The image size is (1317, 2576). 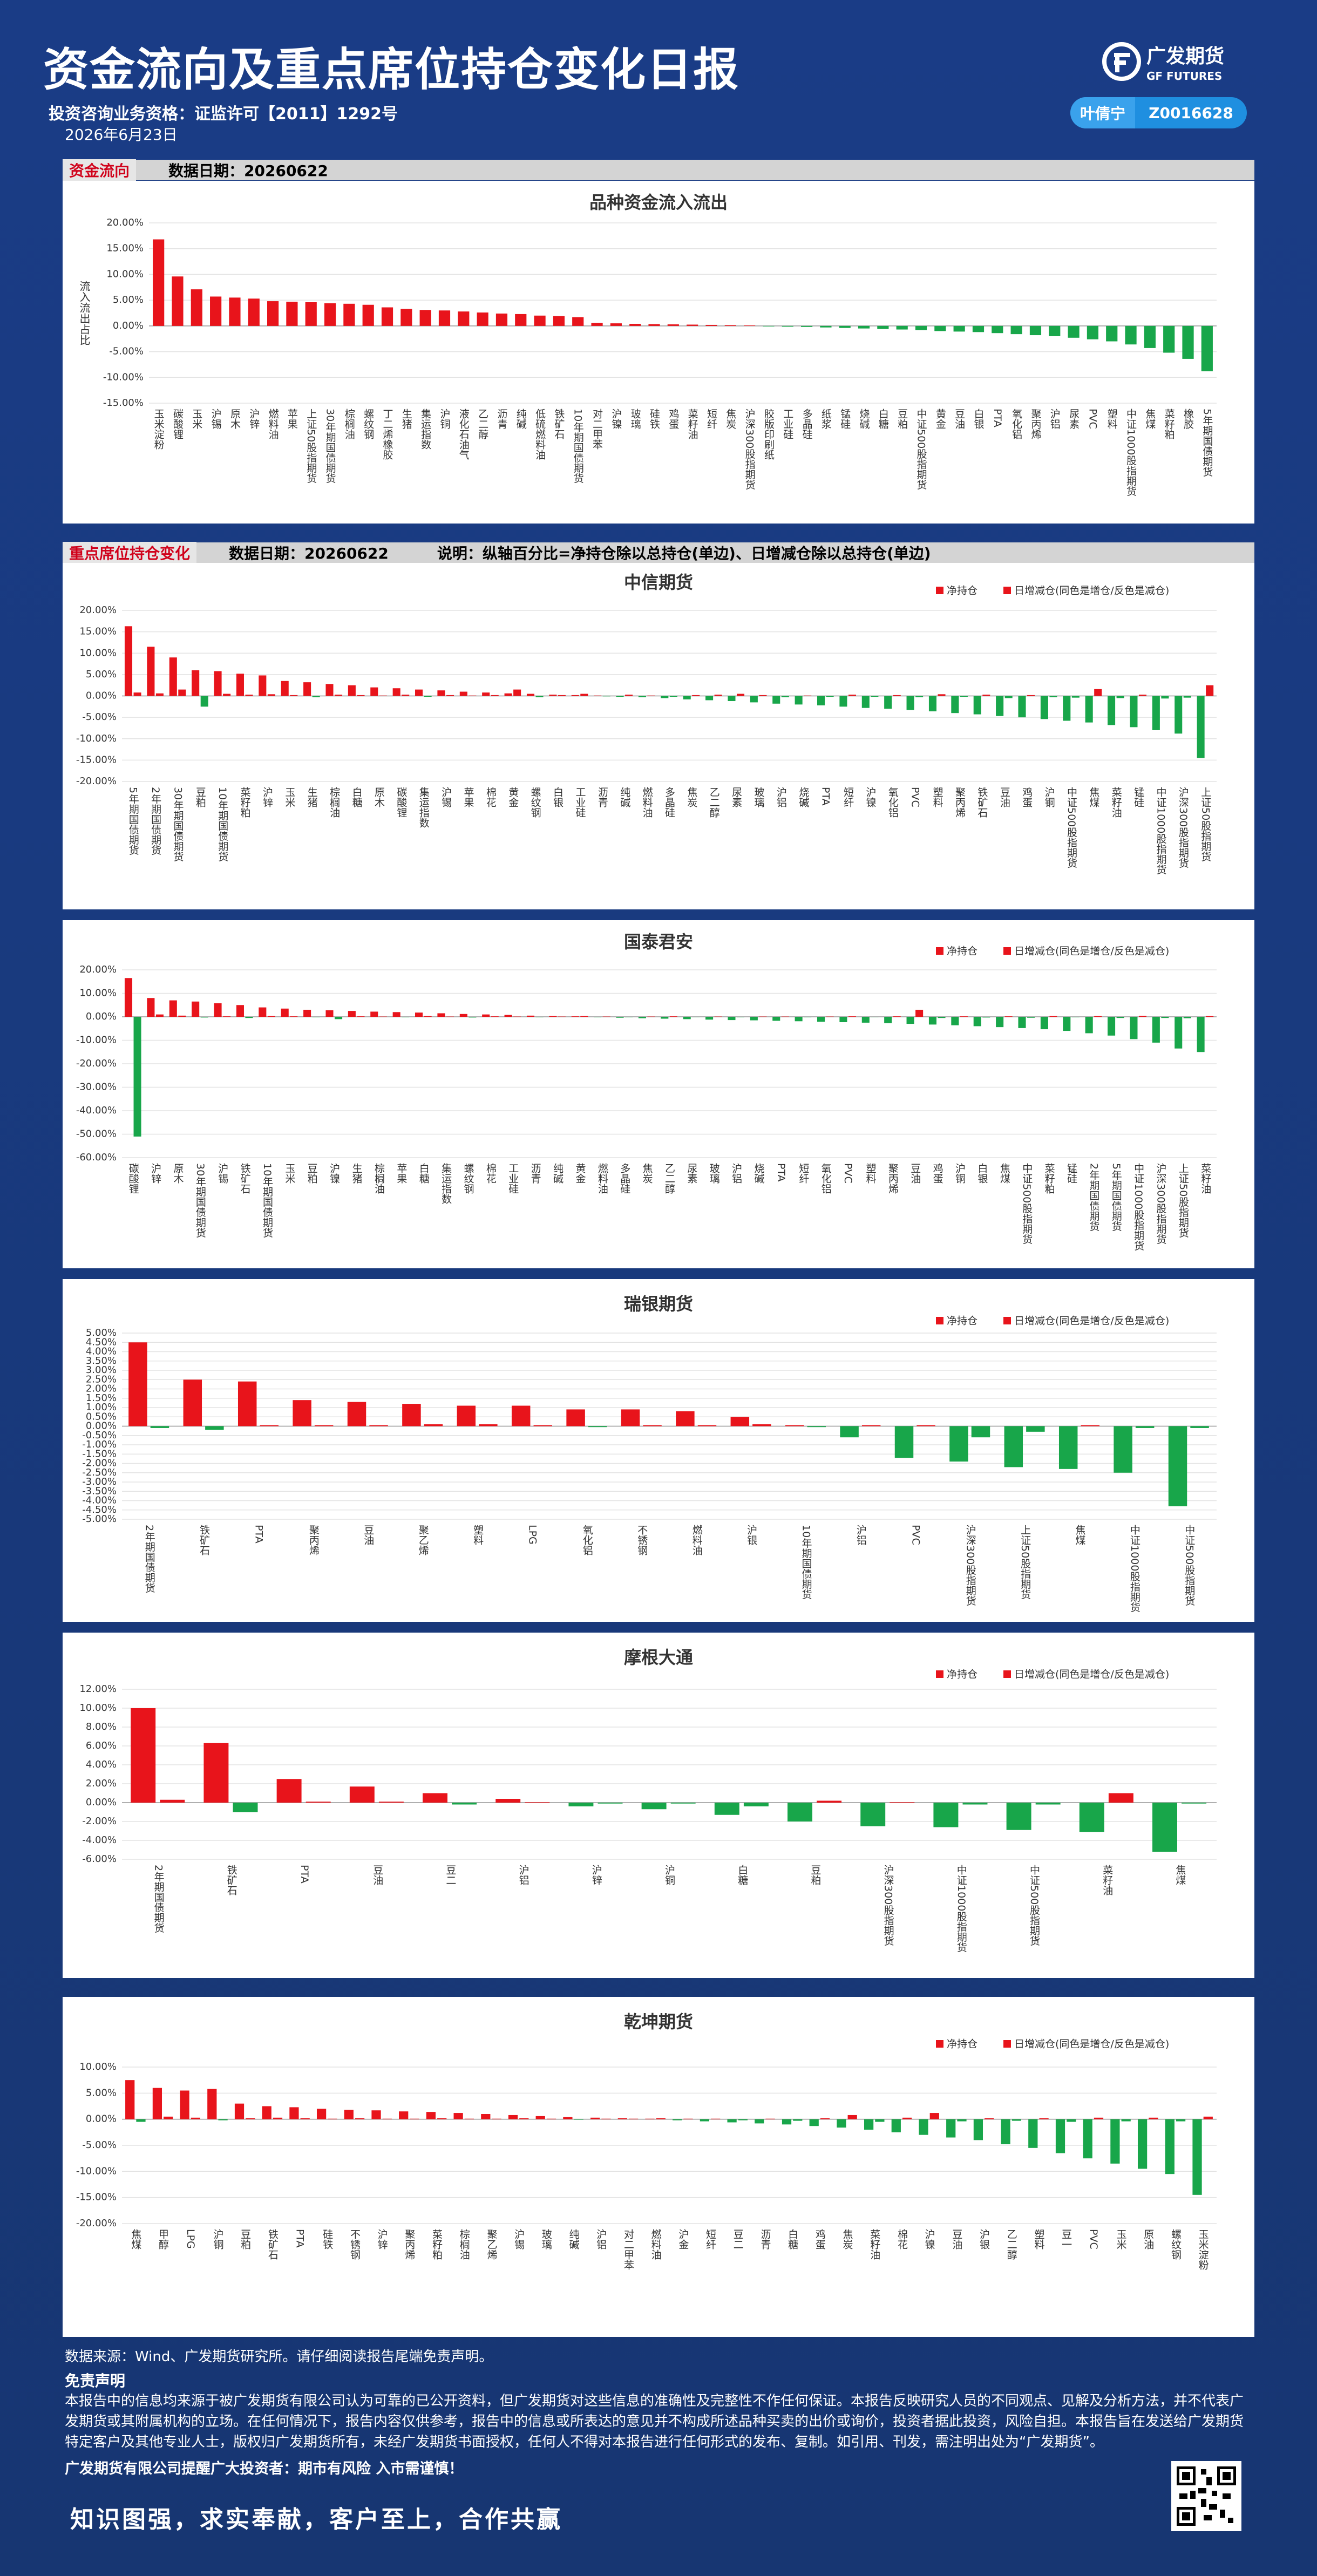 I want to click on x-tick-label: 集运指数, so click(x=424, y=807).